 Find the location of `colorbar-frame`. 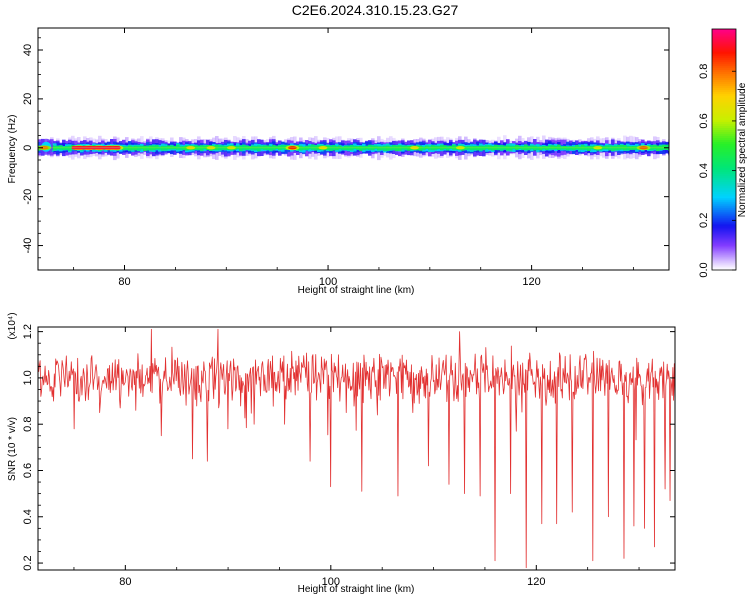

colorbar-frame is located at coordinates (724, 149).